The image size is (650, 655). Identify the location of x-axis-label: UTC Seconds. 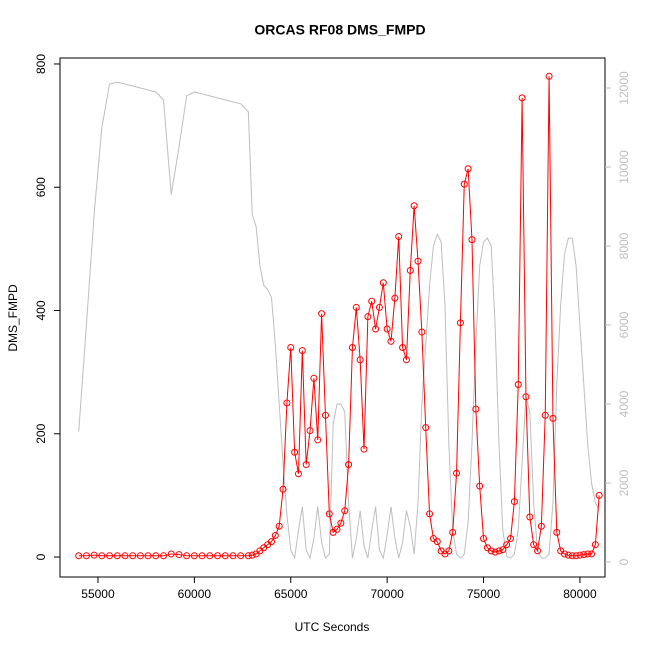
(332, 627).